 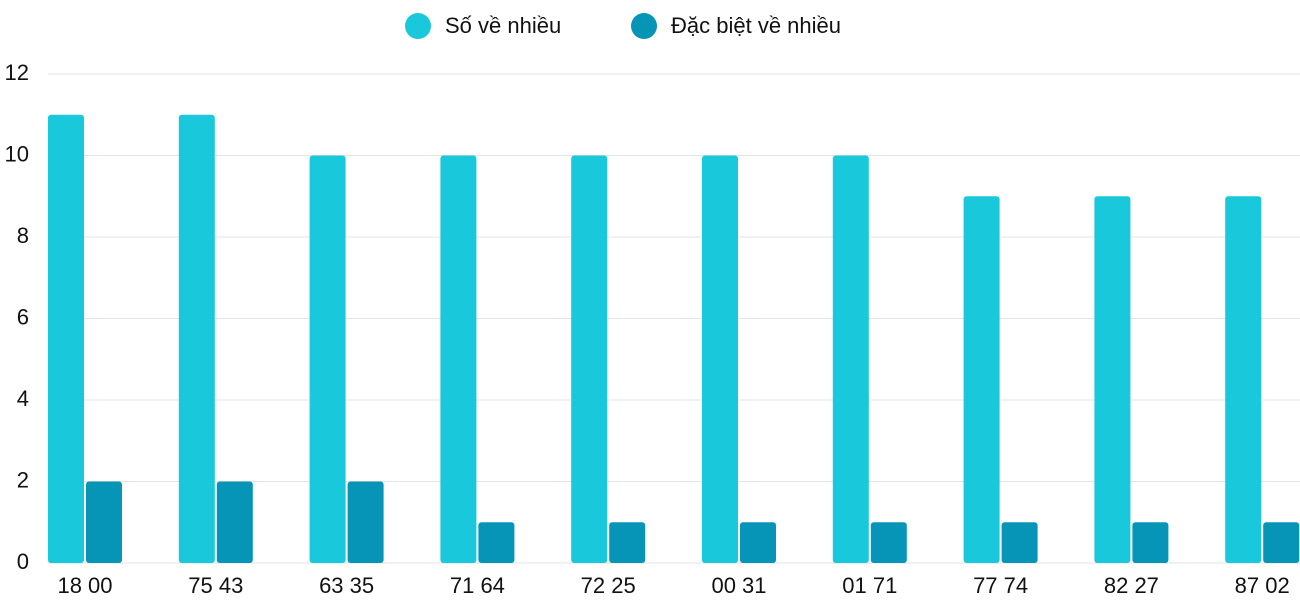 I want to click on legend-label: Đặc biệt về nhiều, so click(x=756, y=25).